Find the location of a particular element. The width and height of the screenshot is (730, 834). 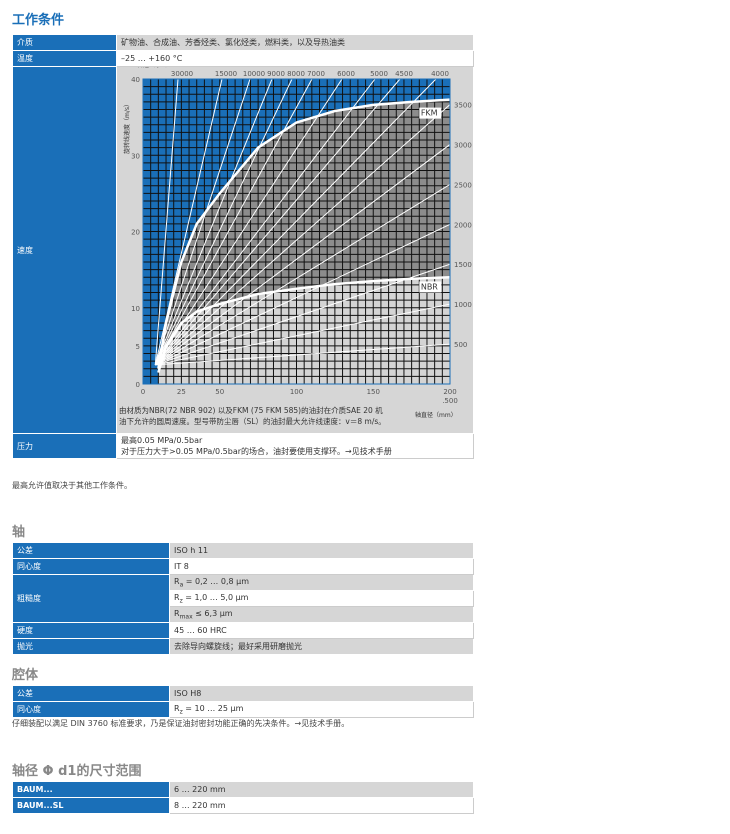

series-label-nbr: NBR is located at coordinates (429, 286).